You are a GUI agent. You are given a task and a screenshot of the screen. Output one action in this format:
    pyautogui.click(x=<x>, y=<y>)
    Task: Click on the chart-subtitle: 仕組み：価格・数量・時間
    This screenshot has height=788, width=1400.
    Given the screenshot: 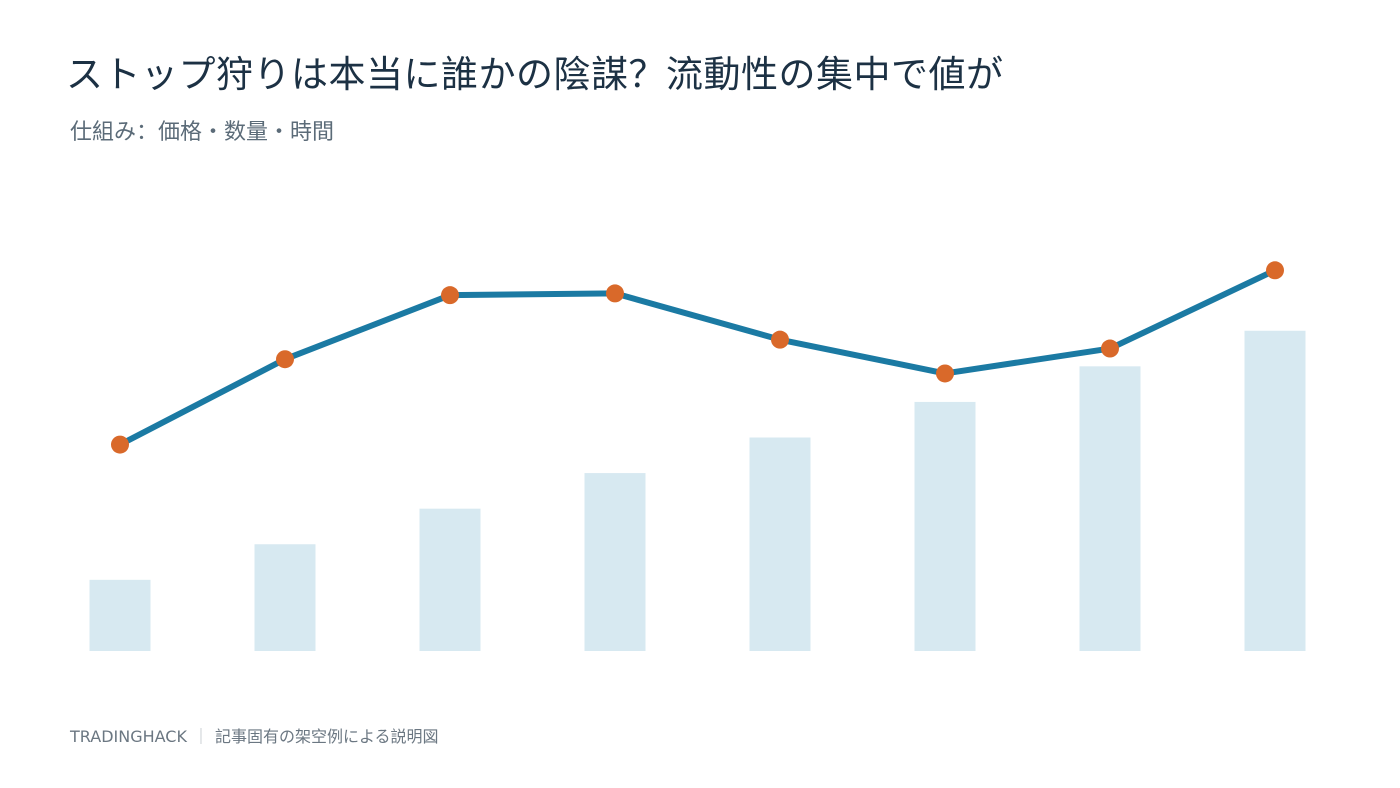 What is the action you would take?
    pyautogui.click(x=202, y=132)
    